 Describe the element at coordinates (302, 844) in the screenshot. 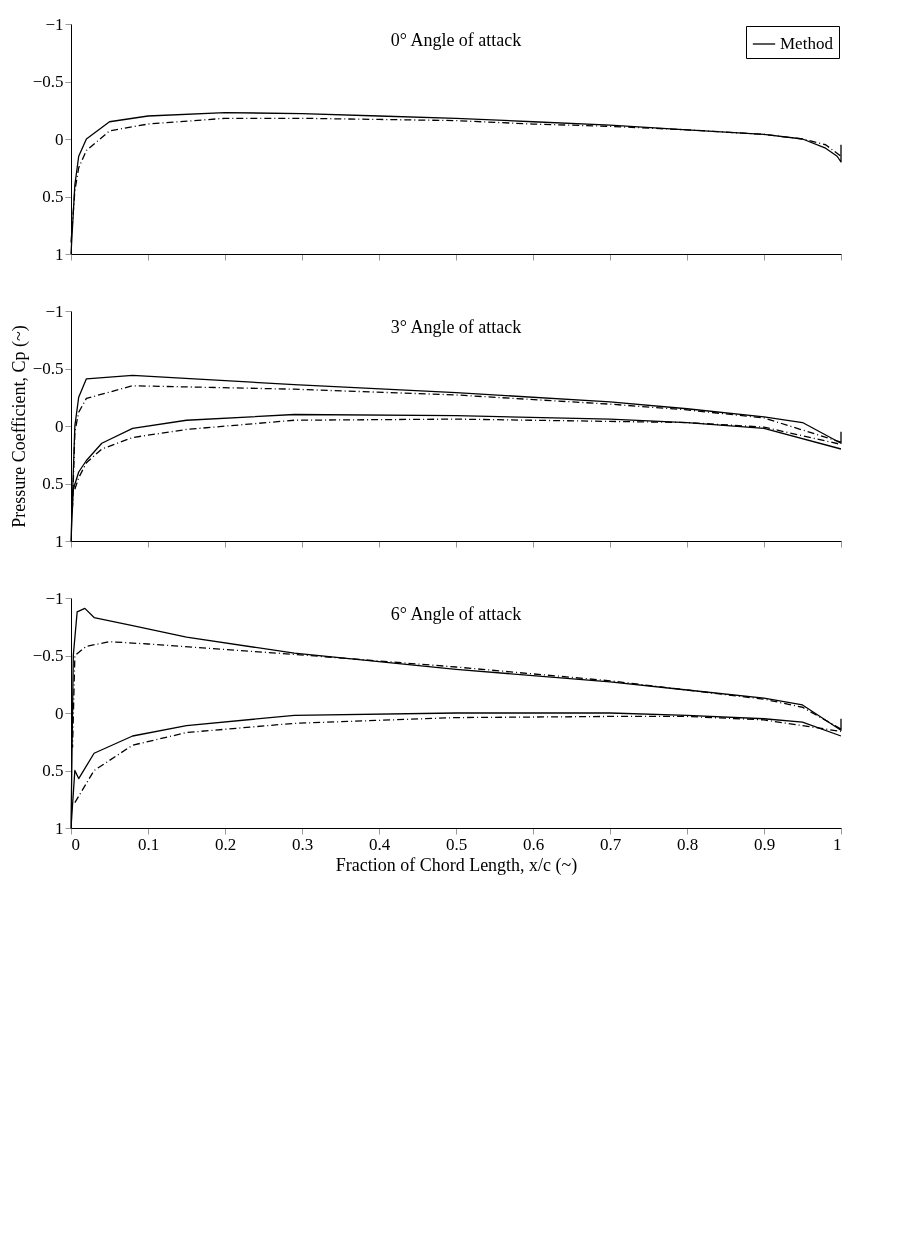

I see `x-tick-label: 0.3` at that location.